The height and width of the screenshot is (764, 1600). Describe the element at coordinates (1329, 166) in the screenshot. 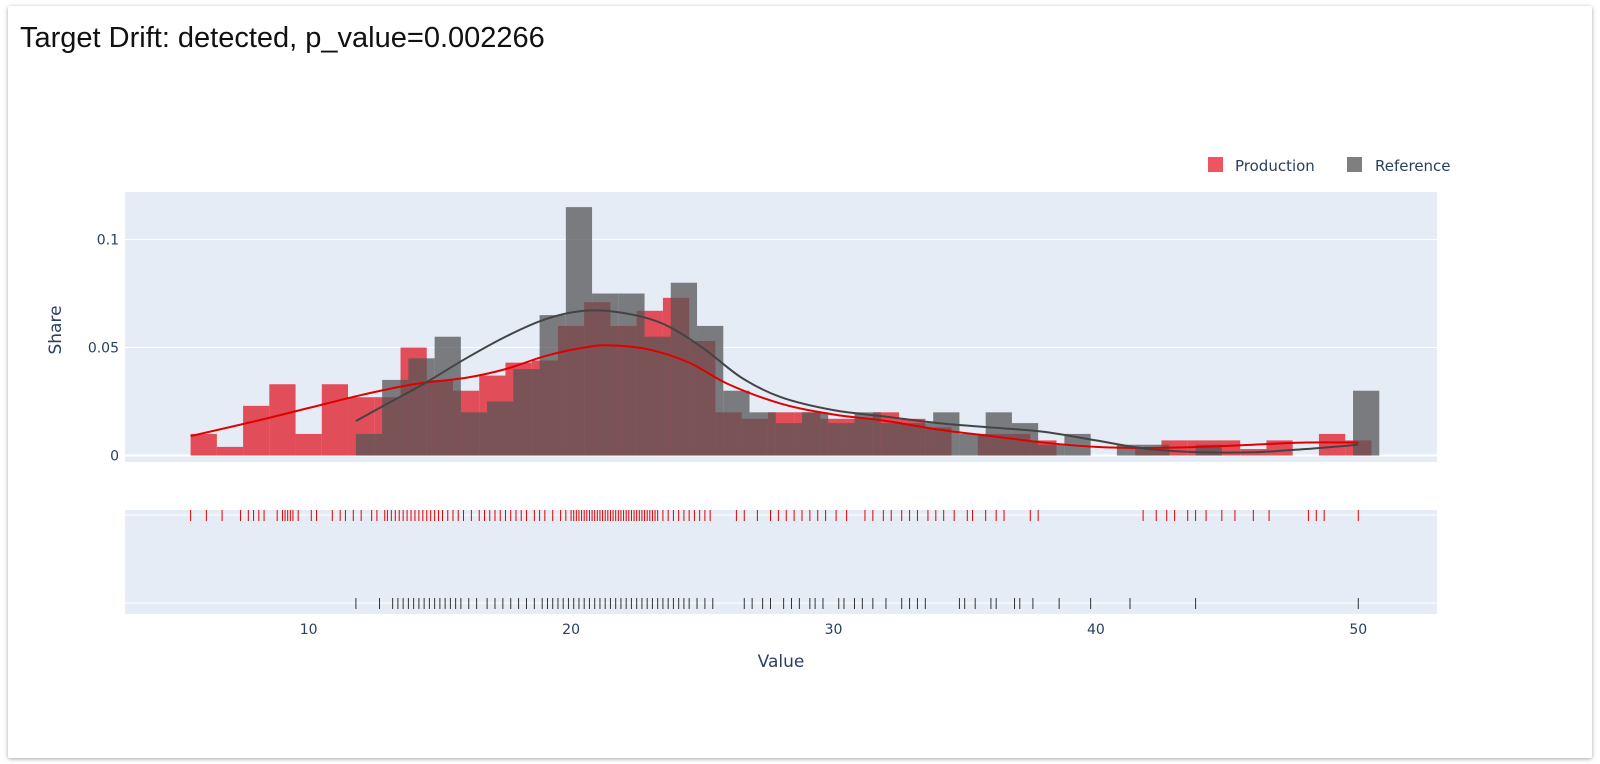

I see `legend: Production Reference` at that location.